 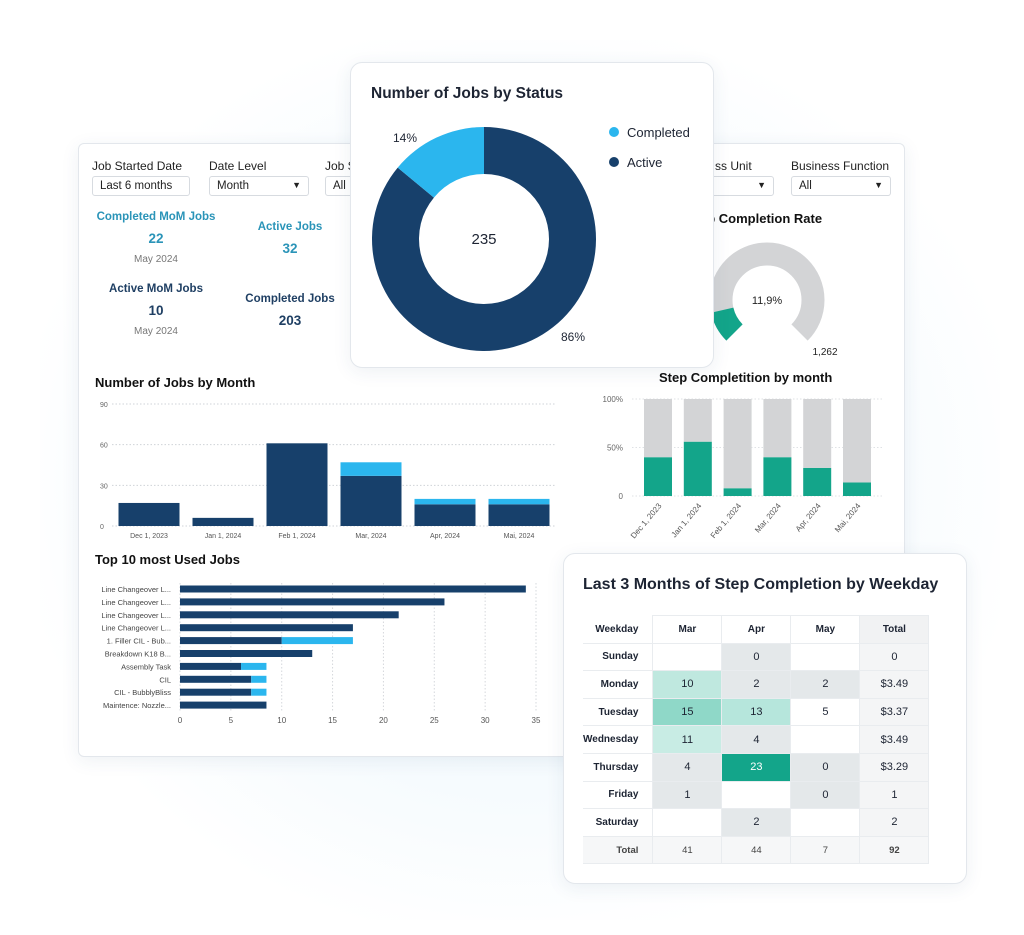 What do you see at coordinates (840, 166) in the screenshot?
I see `filter-label-business-function: Business Function` at bounding box center [840, 166].